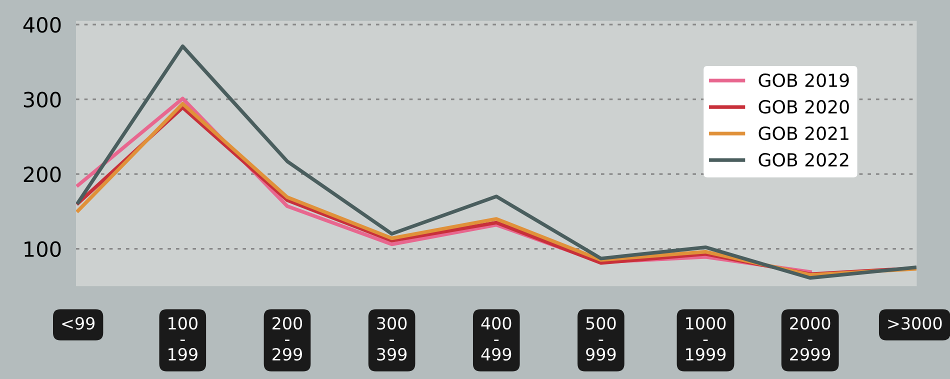 Image resolution: width=950 pixels, height=379 pixels. Describe the element at coordinates (915, 323) in the screenshot. I see `x-tick-label: >3000` at that location.